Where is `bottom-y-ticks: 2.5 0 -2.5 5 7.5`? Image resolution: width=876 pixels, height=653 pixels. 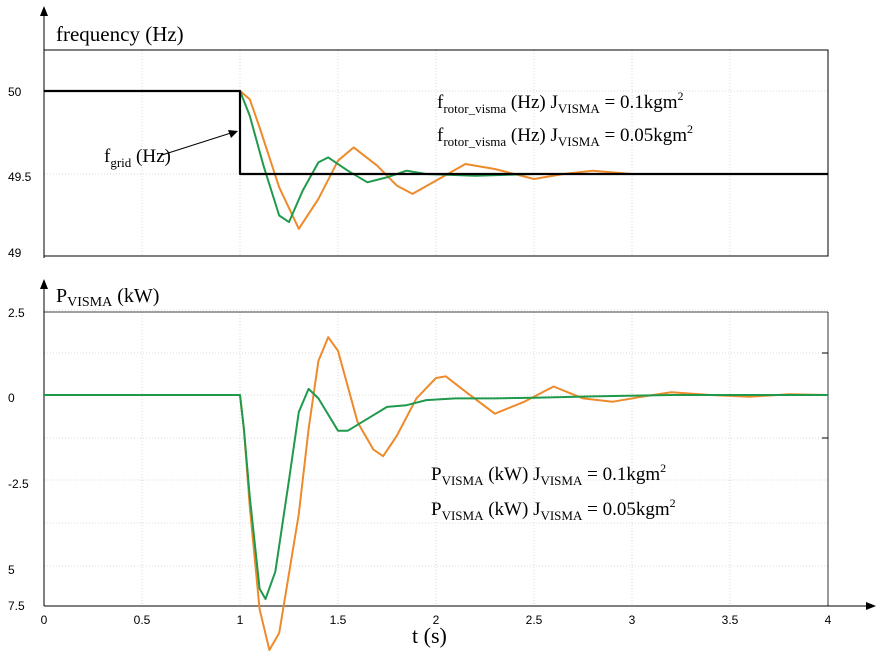 bottom-y-ticks: 2.5 0 -2.5 5 7.5 is located at coordinates (18, 459).